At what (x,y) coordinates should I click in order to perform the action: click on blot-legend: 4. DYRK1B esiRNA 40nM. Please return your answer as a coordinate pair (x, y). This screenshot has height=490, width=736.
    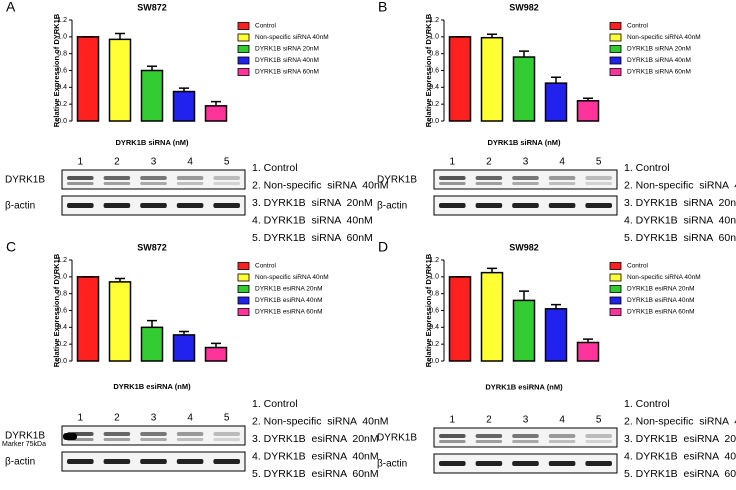
    Looking at the image, I should click on (315, 456).